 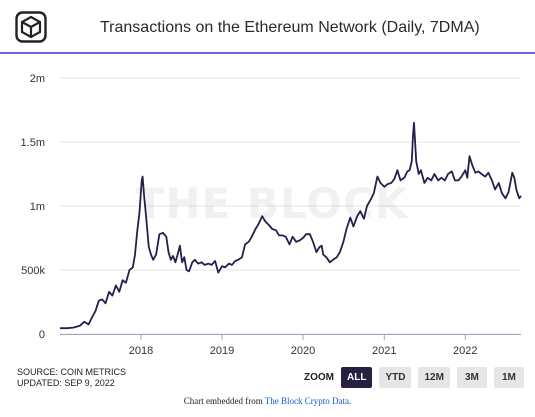 I want to click on updated-text: UPDATED: SEP 9, 2022, so click(x=66, y=383).